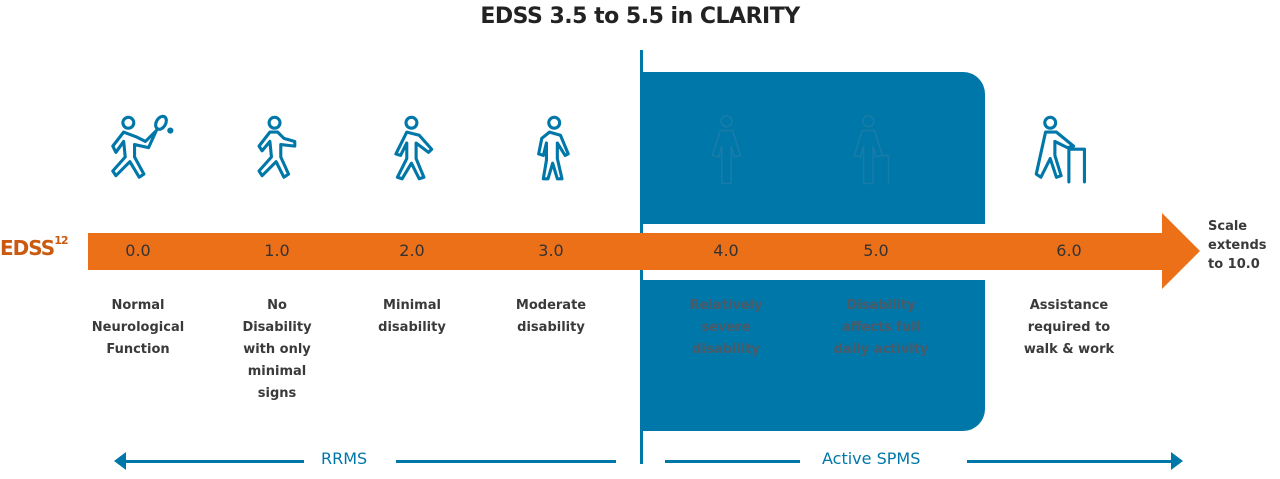 This screenshot has height=479, width=1280. I want to click on standing-person-icon, so click(726, 150).